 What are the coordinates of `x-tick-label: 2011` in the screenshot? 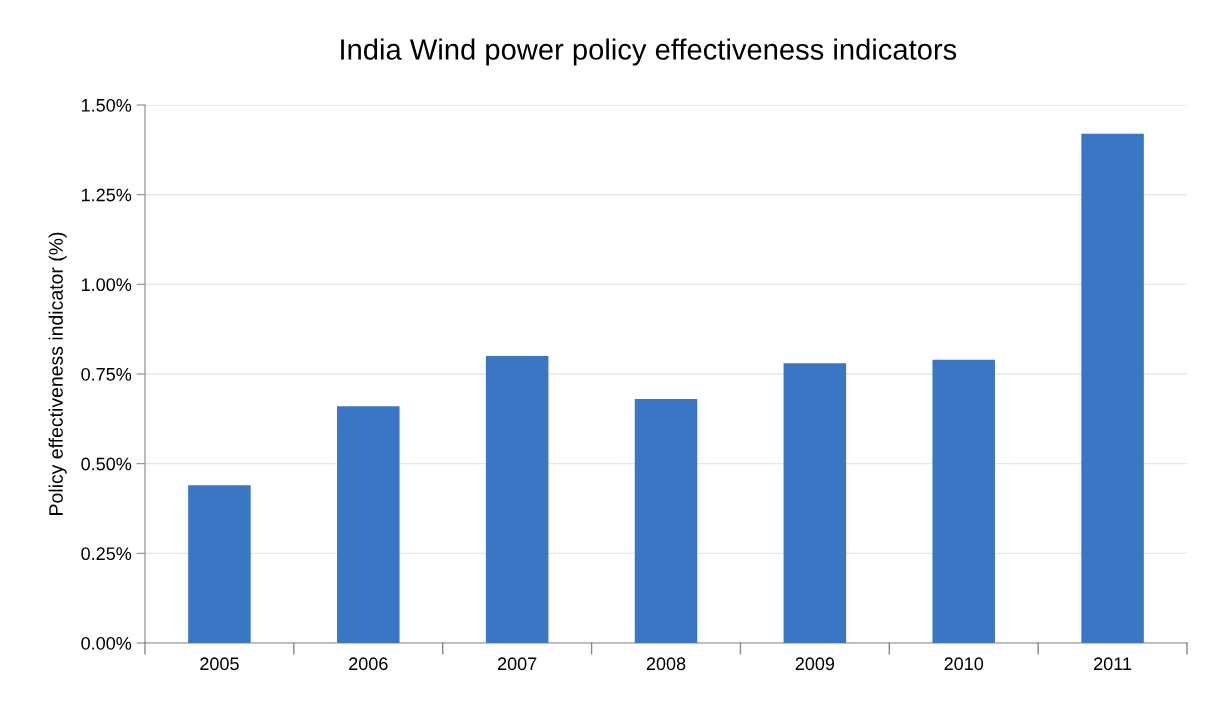 It's located at (1113, 664).